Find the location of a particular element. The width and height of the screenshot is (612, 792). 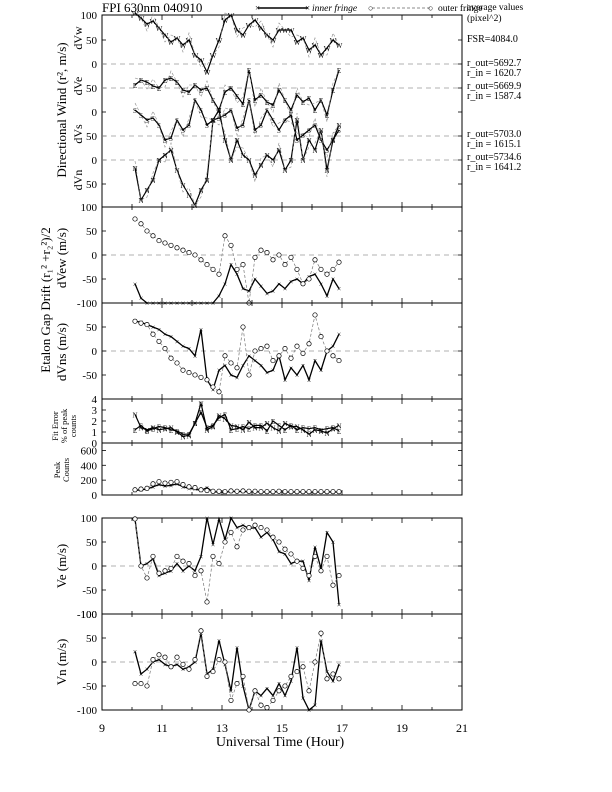

ve-ytick-label: 50 is located at coordinates (92, 543).